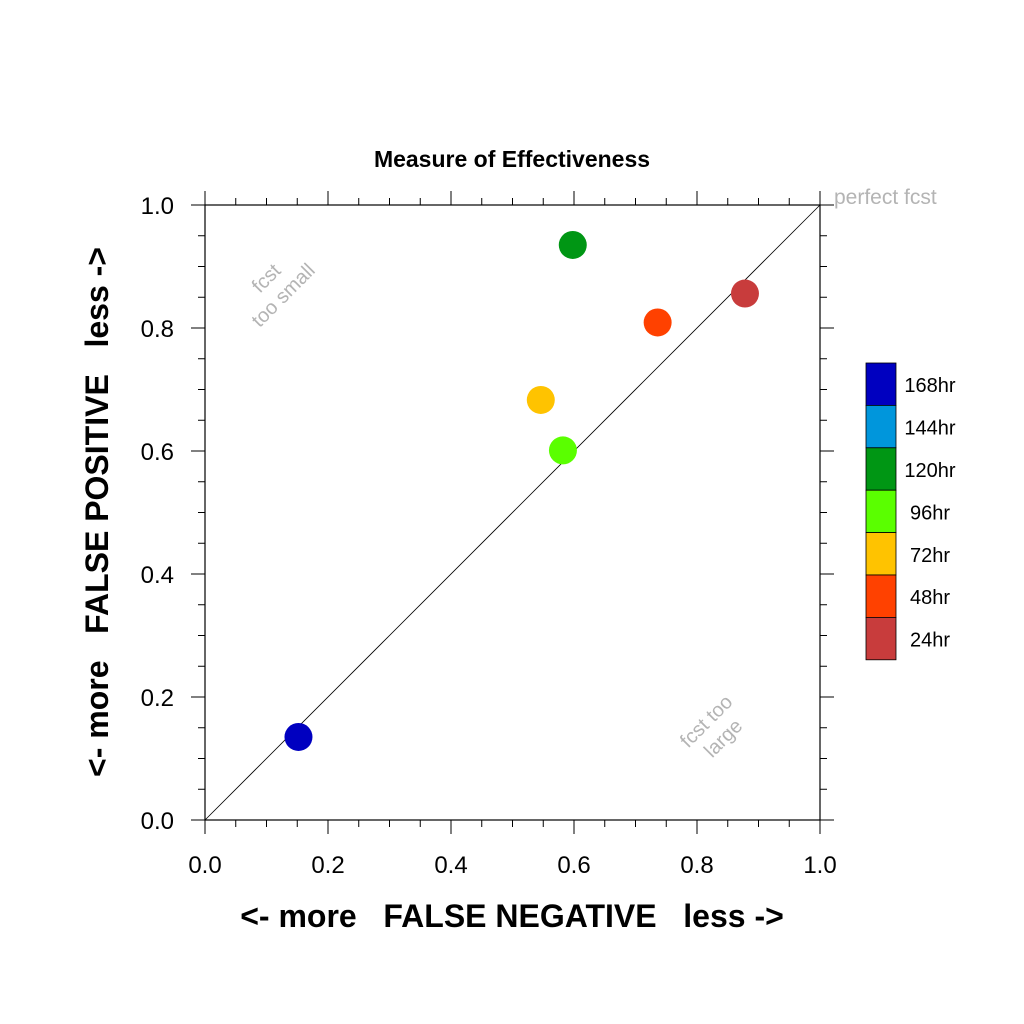 Image resolution: width=1024 pixels, height=1024 pixels. What do you see at coordinates (930, 513) in the screenshot?
I see `legend-label-96hr: 96hr` at bounding box center [930, 513].